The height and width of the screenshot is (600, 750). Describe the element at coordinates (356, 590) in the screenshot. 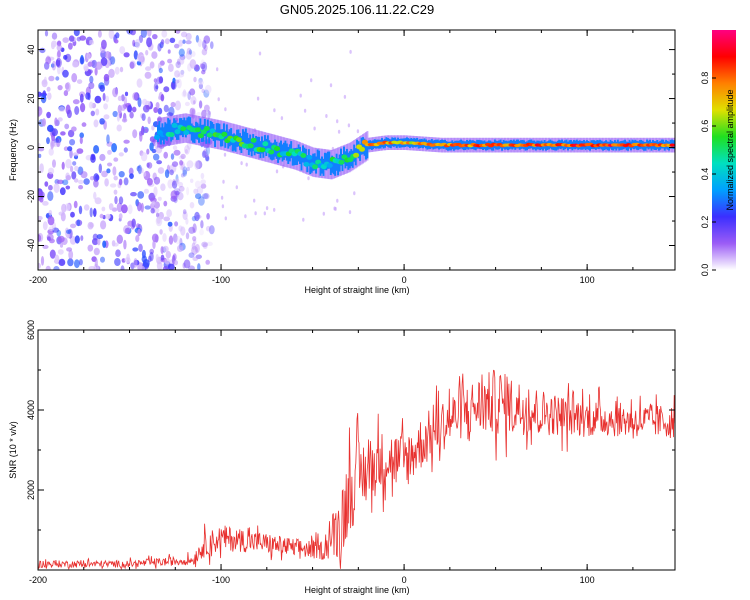

I see `bottom-x-axis-label: Height of straight line (km)` at that location.